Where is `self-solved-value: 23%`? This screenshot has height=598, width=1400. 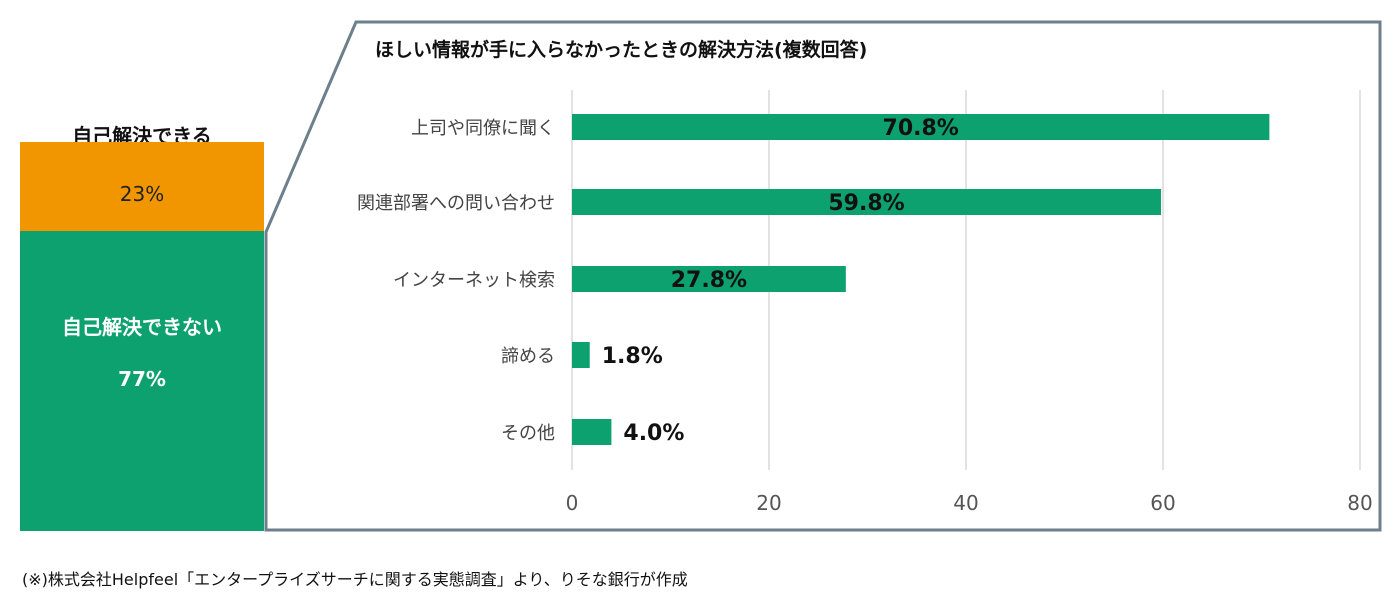 self-solved-value: 23% is located at coordinates (142, 194).